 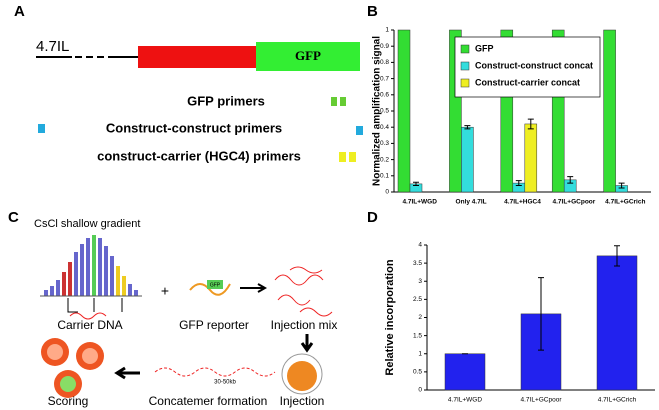 I want to click on injection-mix, so click(x=303, y=291).